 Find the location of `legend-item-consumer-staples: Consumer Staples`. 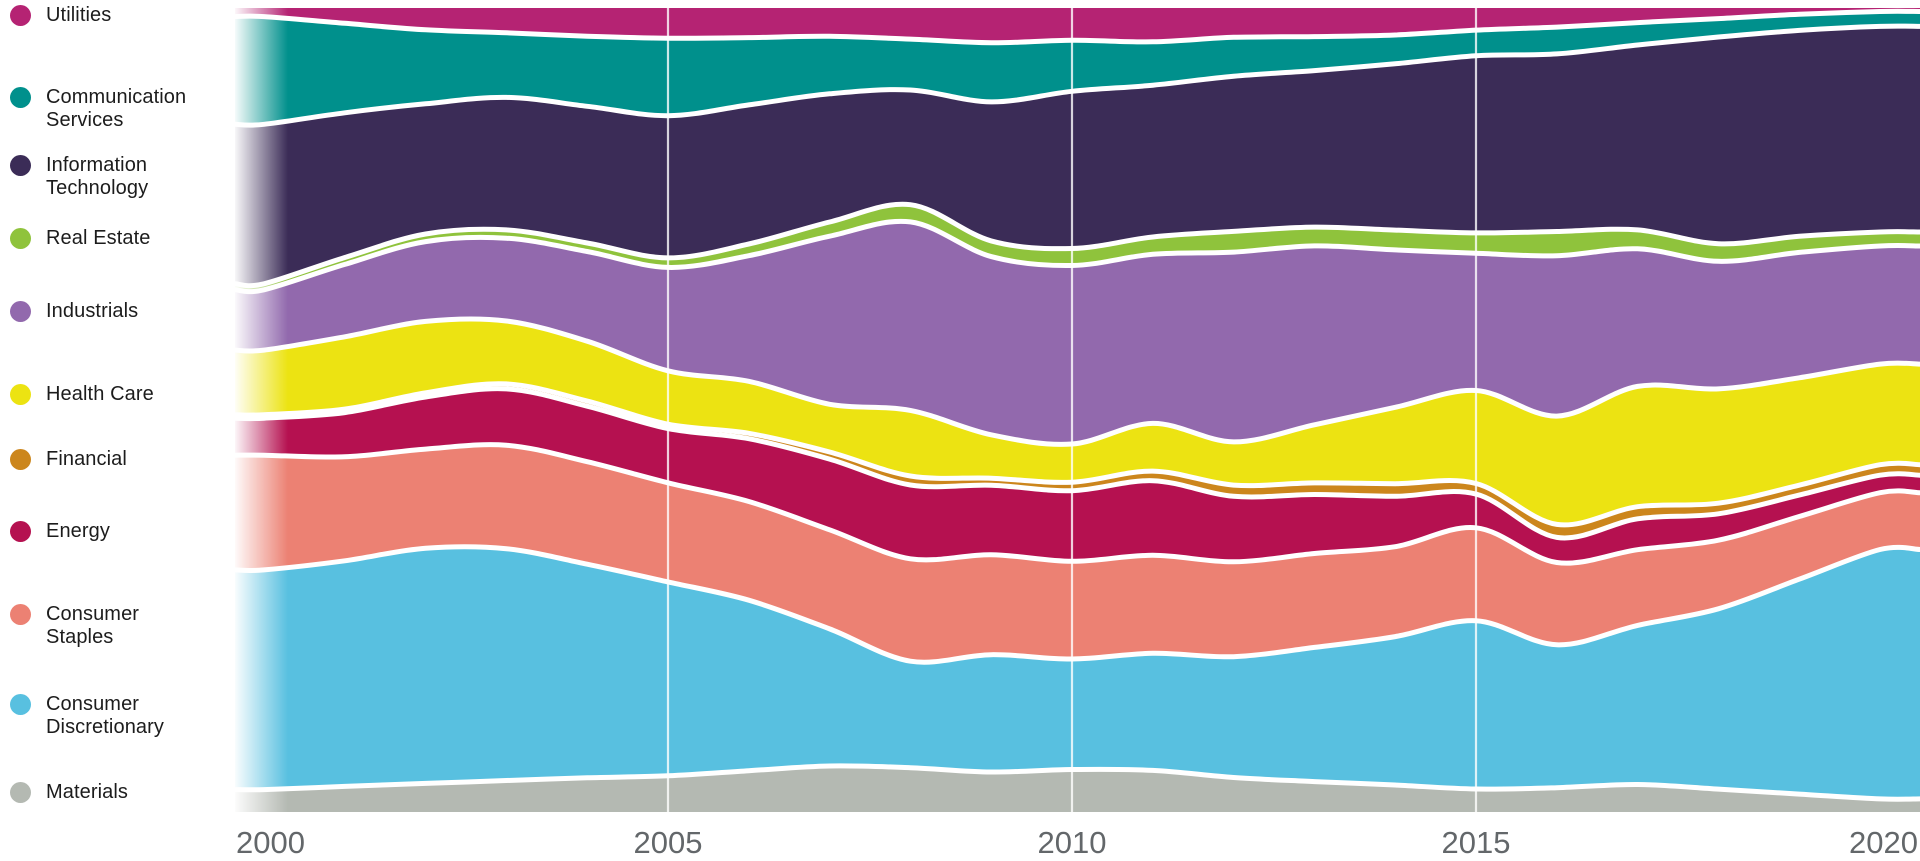

legend-item-consumer-staples: Consumer Staples is located at coordinates (103, 626).